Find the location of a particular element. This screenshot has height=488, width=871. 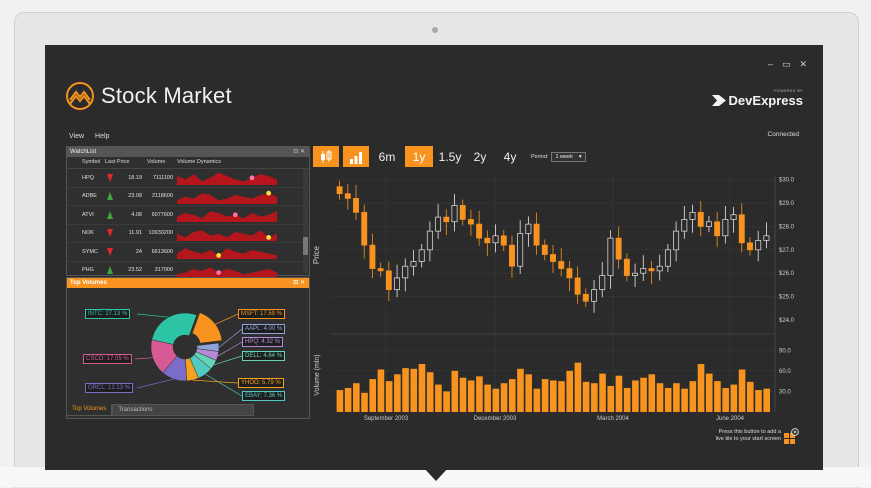

range-button-1y: 1y is located at coordinates (419, 156).